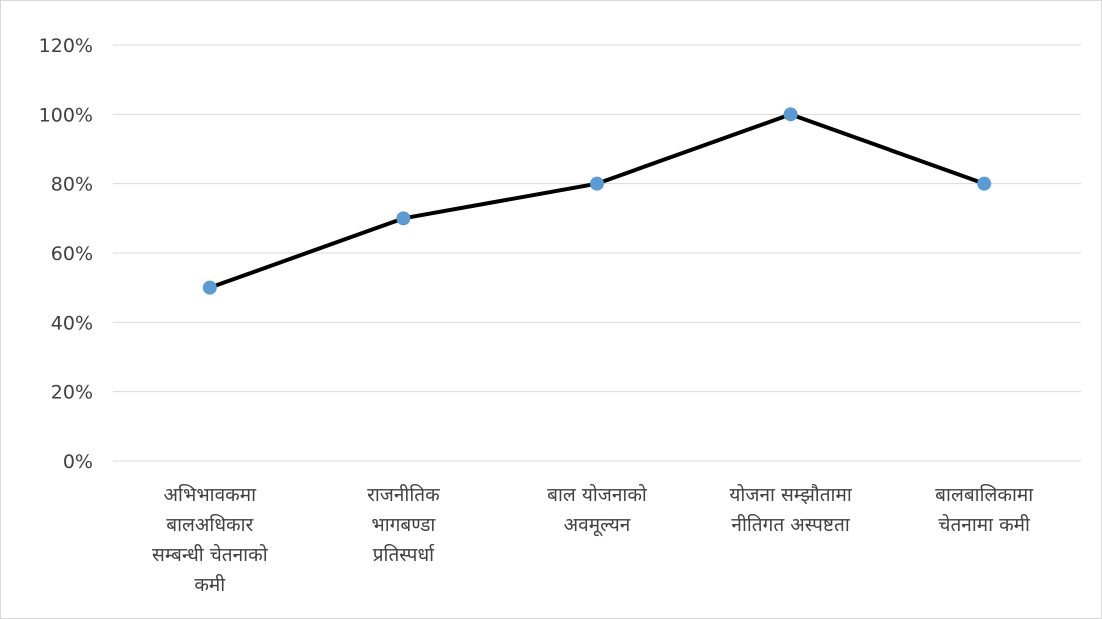  What do you see at coordinates (790, 509) in the screenshot?
I see `x-category-label: योजना सम्झौतामा नीतिगत अस्पष्टता` at bounding box center [790, 509].